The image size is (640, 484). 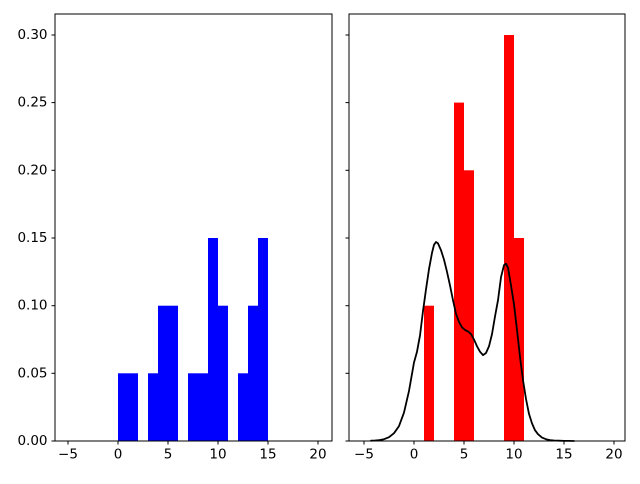 I want to click on kde-density-curve, so click(x=472, y=341).